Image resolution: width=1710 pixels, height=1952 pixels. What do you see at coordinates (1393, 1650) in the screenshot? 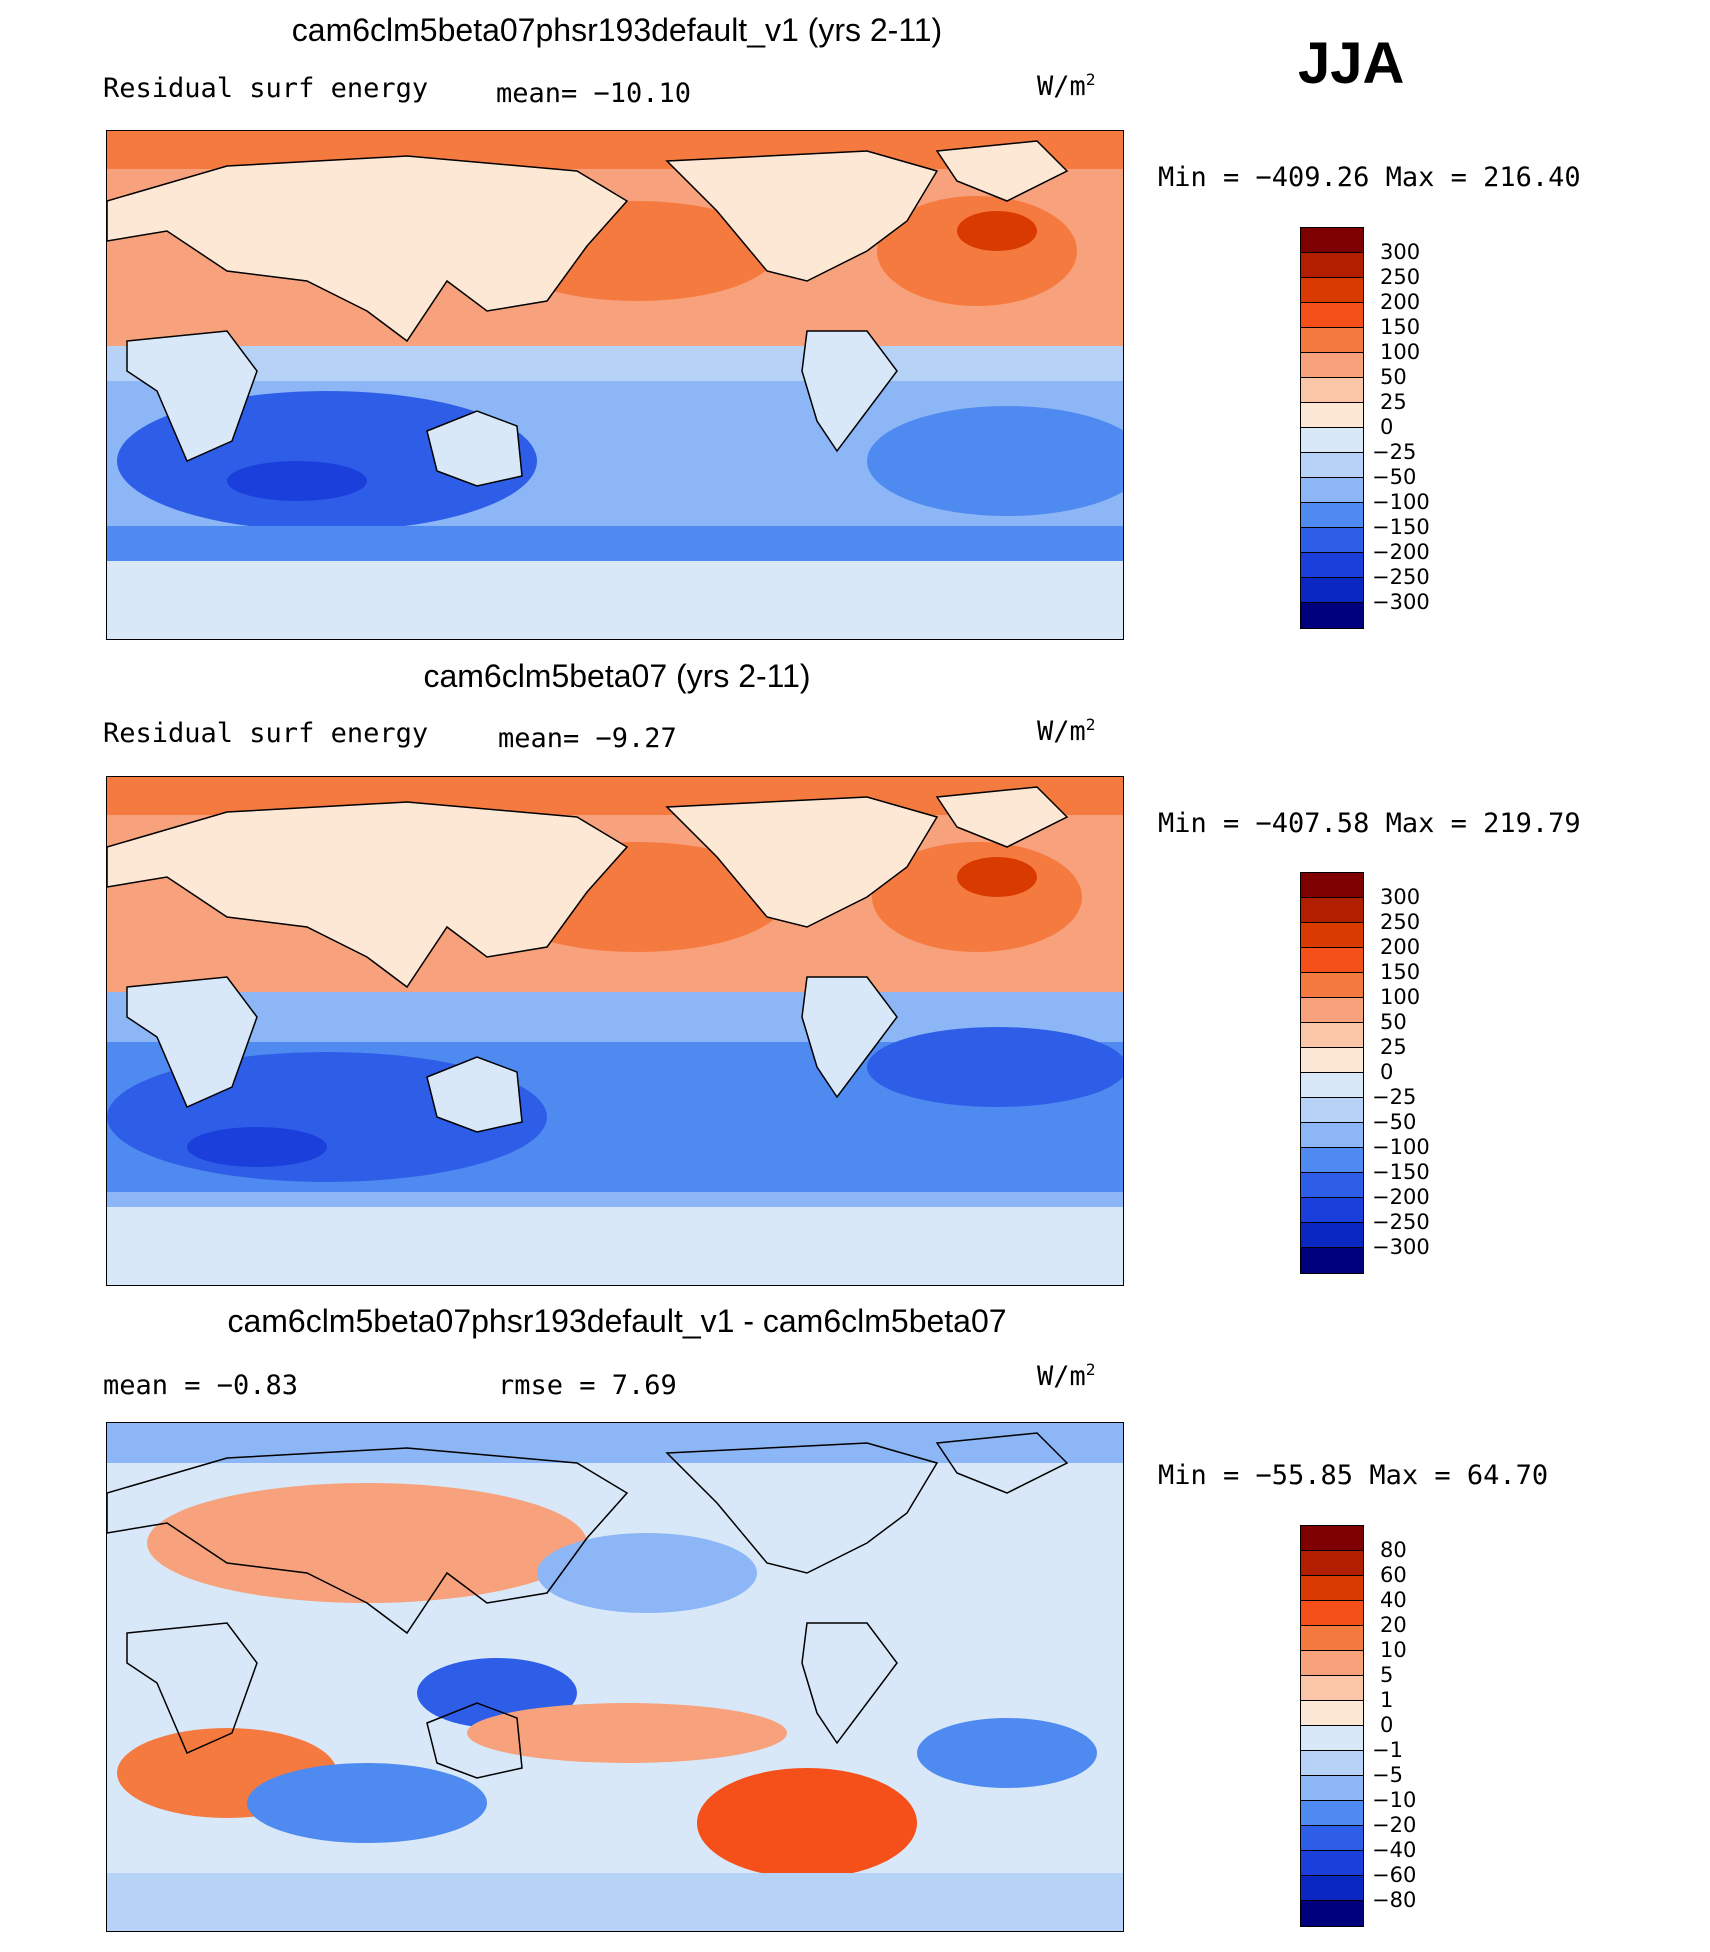
I see `colorbar-tick-label: 10` at bounding box center [1393, 1650].